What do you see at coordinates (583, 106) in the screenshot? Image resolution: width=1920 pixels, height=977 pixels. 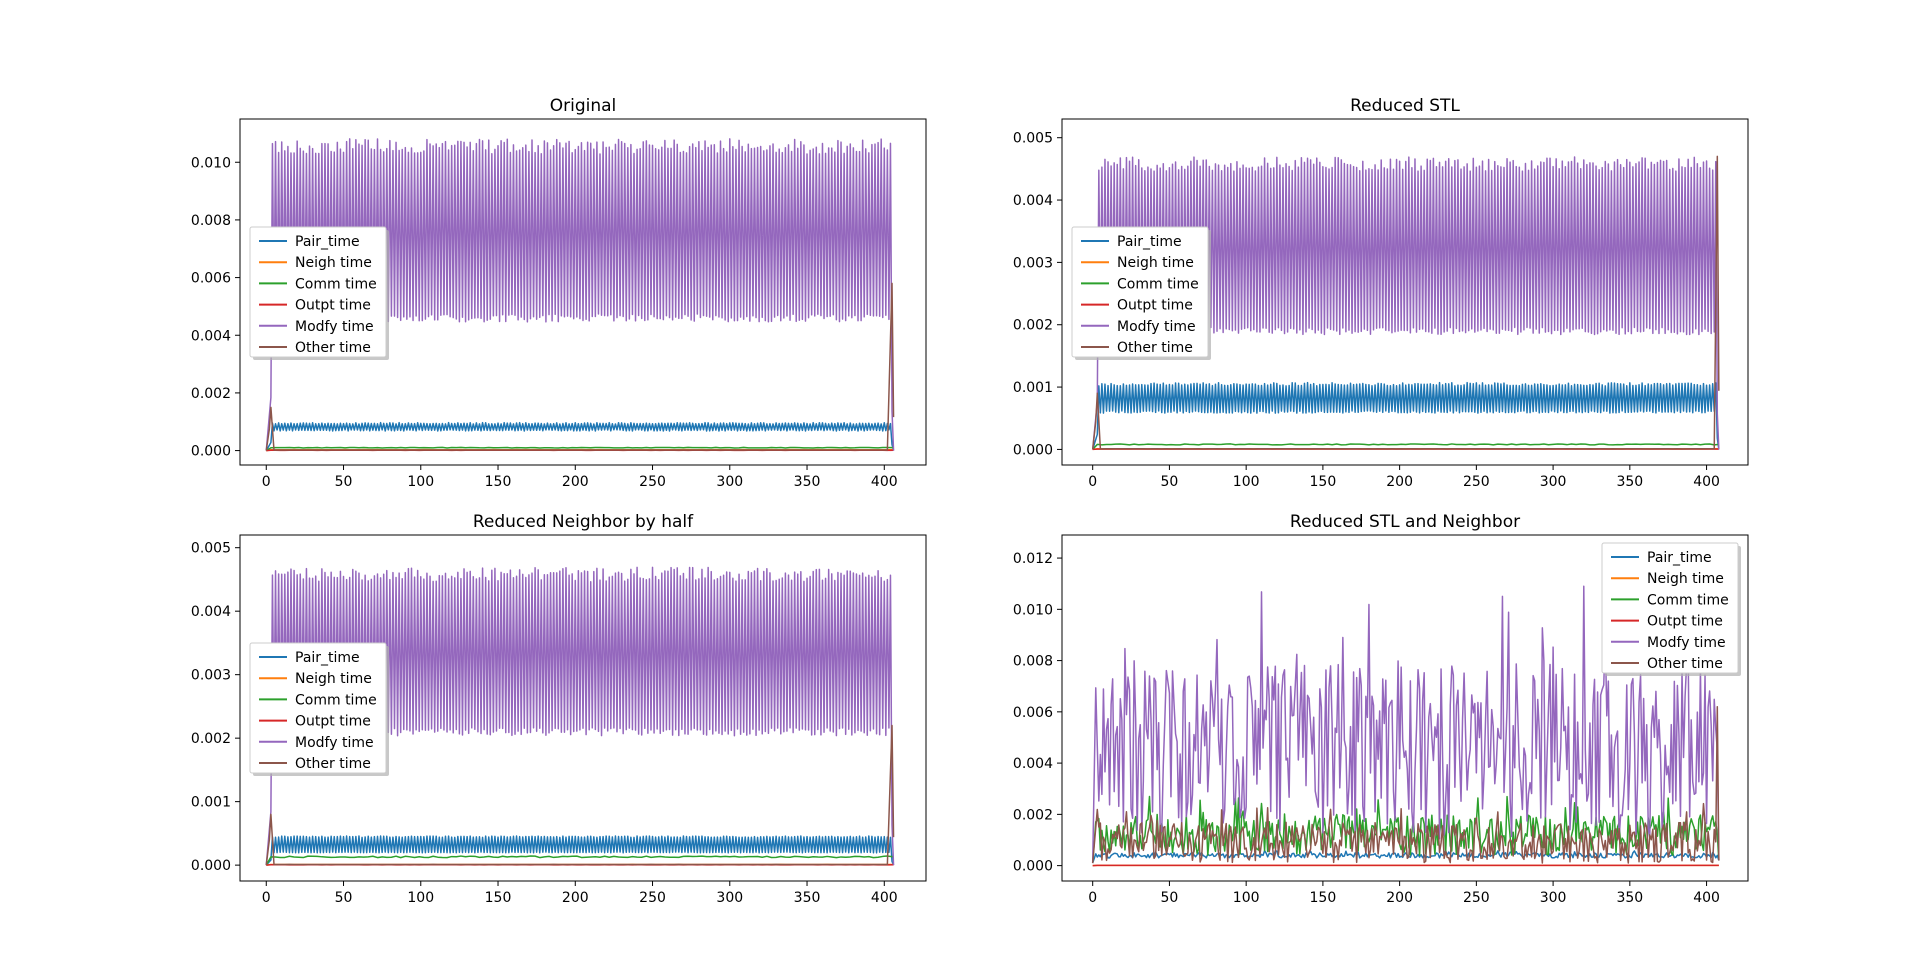 I see `subplot-title: Original` at bounding box center [583, 106].